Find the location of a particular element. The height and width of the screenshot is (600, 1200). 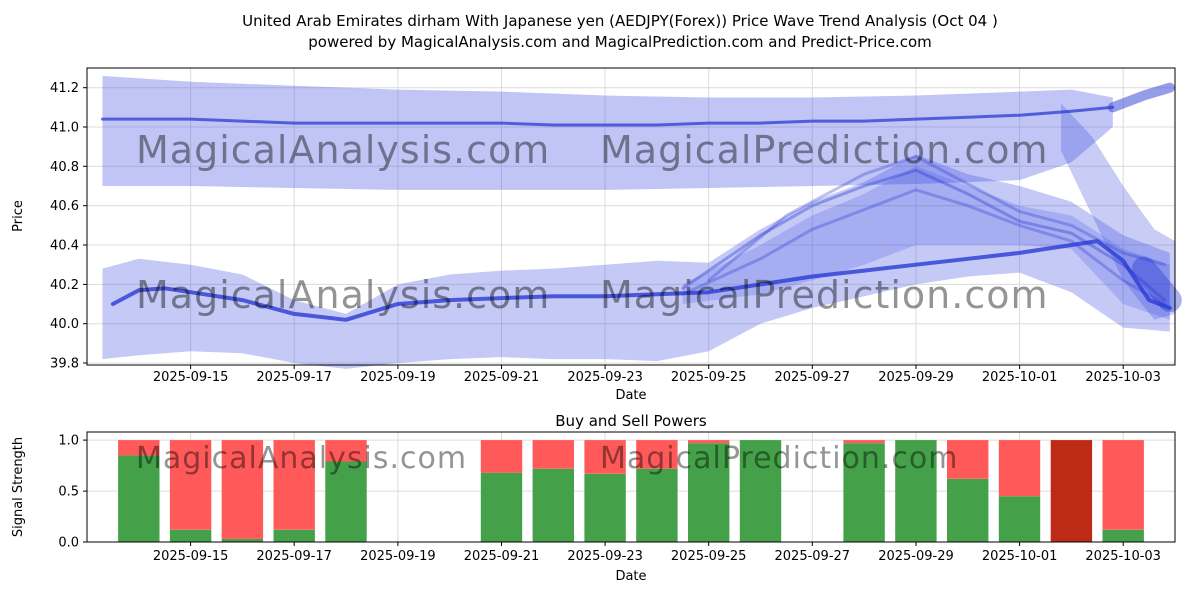

y-tick-label: 41.0 is located at coordinates (64, 128).